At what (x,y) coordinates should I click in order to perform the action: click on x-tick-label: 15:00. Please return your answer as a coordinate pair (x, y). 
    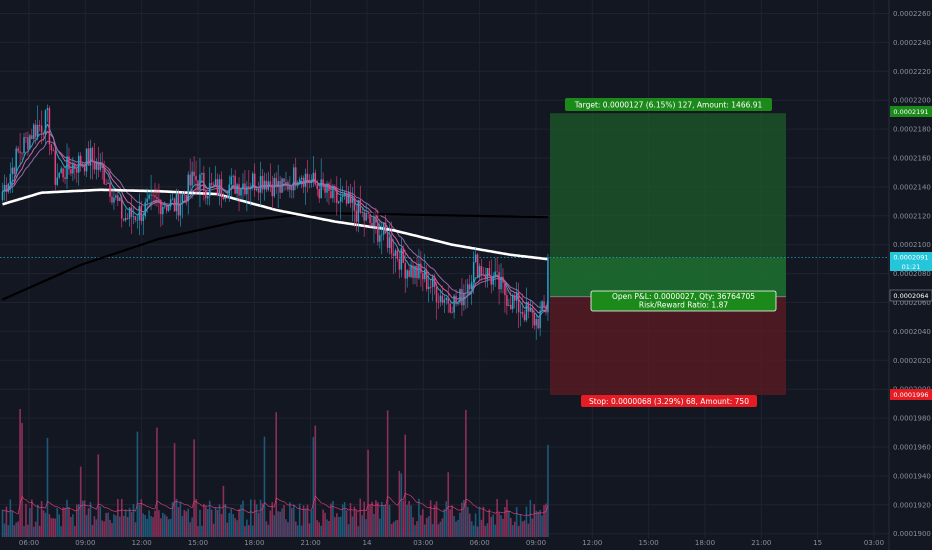
    Looking at the image, I should click on (649, 543).